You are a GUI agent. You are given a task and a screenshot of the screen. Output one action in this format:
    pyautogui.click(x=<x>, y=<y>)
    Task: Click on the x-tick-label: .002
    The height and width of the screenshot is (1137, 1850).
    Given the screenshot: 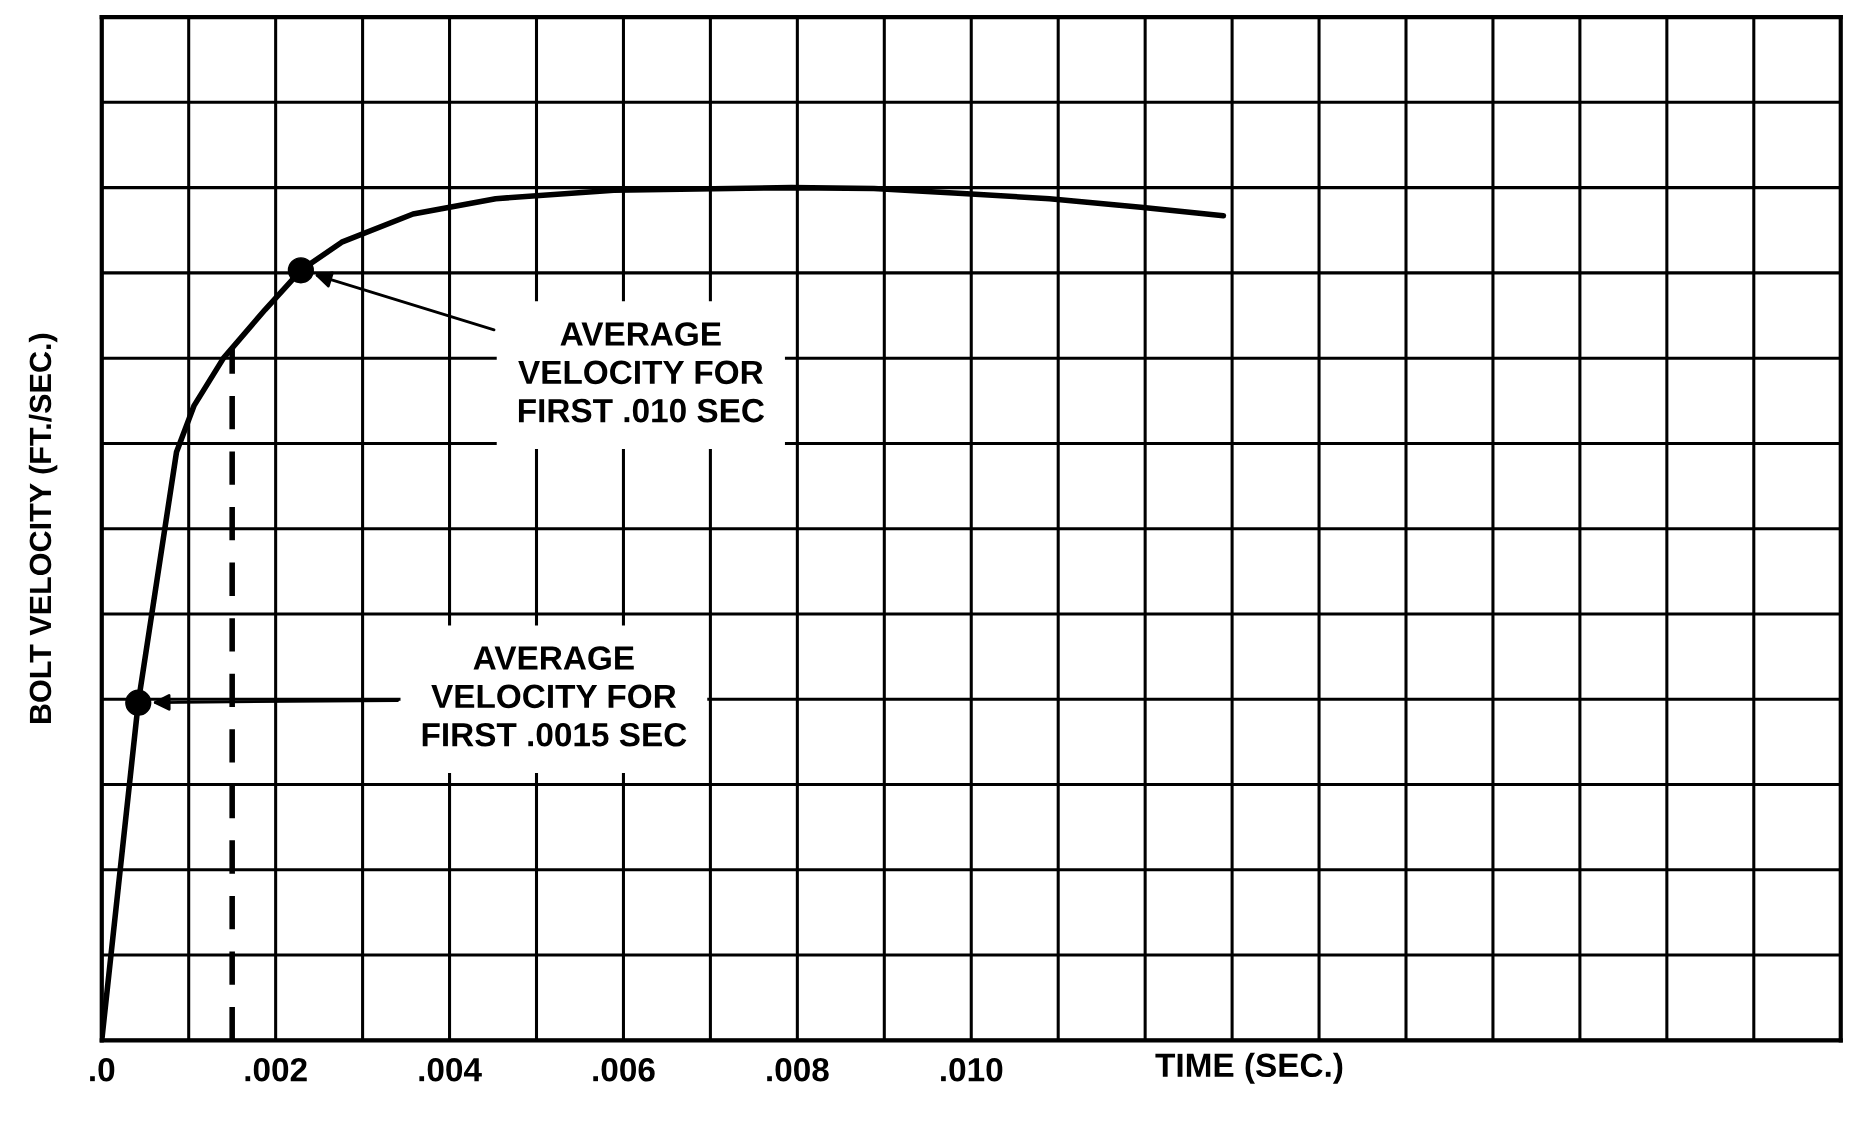 What is the action you would take?
    pyautogui.click(x=276, y=1069)
    